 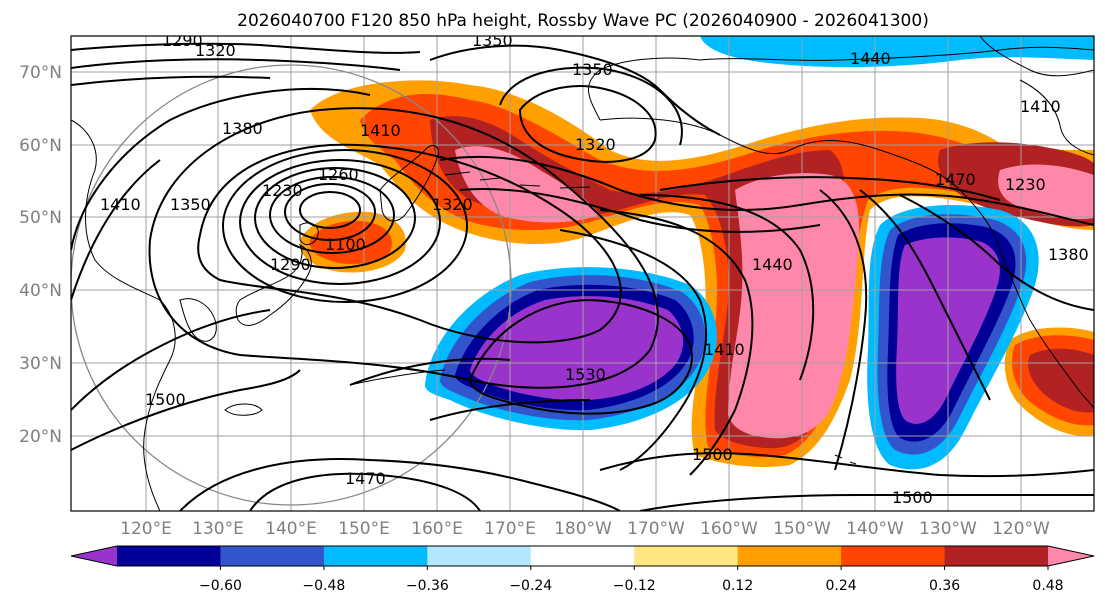 What do you see at coordinates (40, 255) in the screenshot?
I see `latitude-labels: 70°N 60°N 50°N 40°N 30°N 20°N` at bounding box center [40, 255].